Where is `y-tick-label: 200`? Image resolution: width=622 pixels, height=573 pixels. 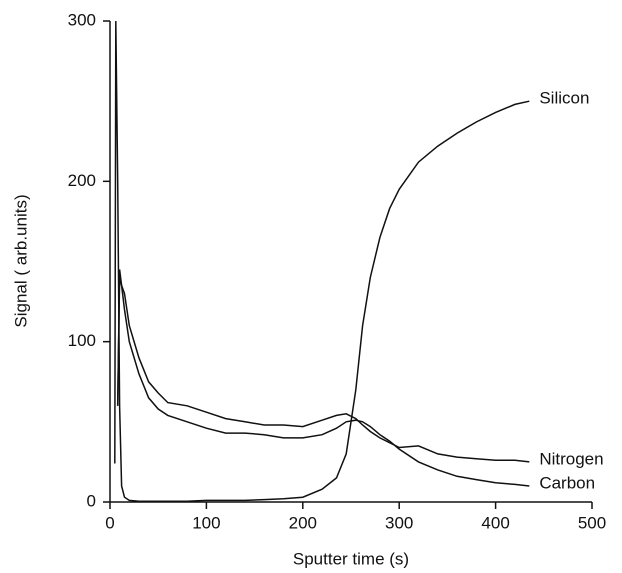
y-tick-label: 200 is located at coordinates (82, 180).